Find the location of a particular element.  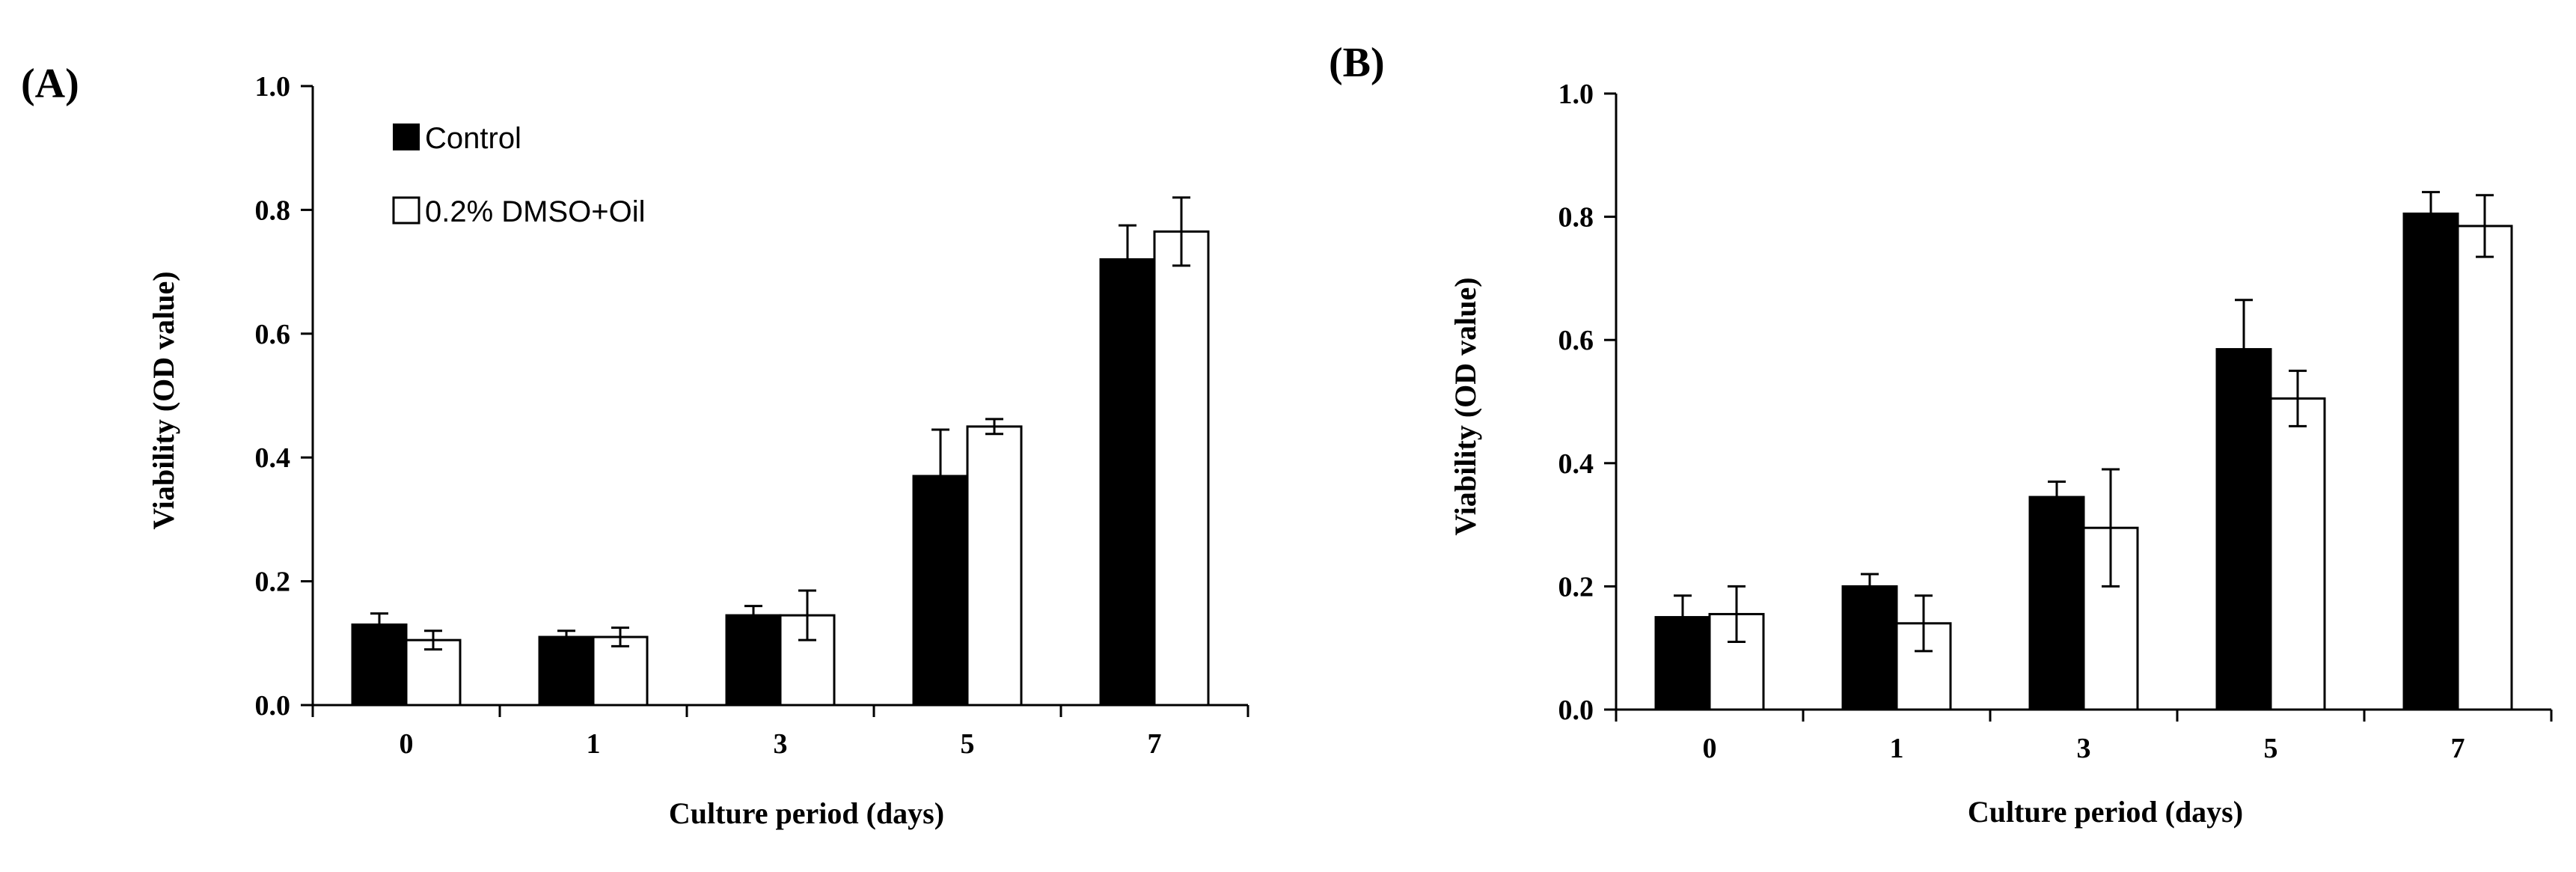

legend-label-dmso-oil: 0.2% DMSO+Oil is located at coordinates (535, 211).